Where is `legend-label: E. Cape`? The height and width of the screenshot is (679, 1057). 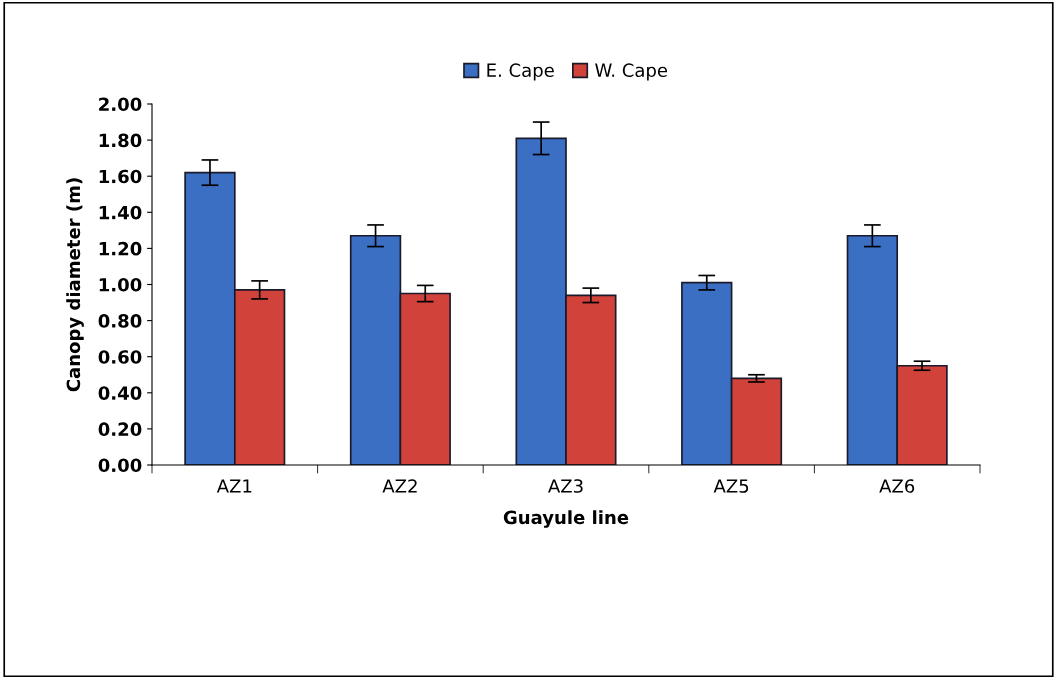 legend-label: E. Cape is located at coordinates (520, 72).